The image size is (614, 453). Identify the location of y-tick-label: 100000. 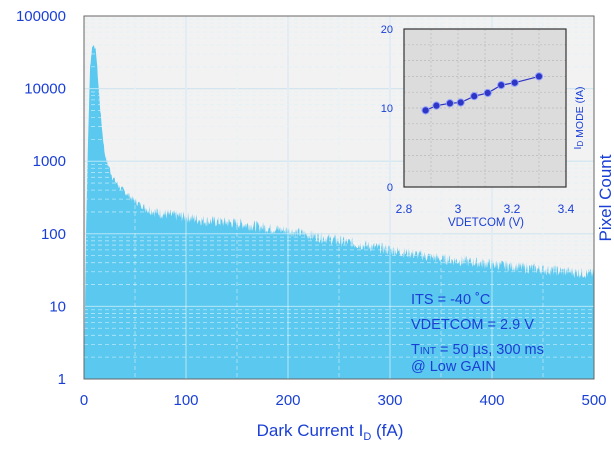
(41, 16).